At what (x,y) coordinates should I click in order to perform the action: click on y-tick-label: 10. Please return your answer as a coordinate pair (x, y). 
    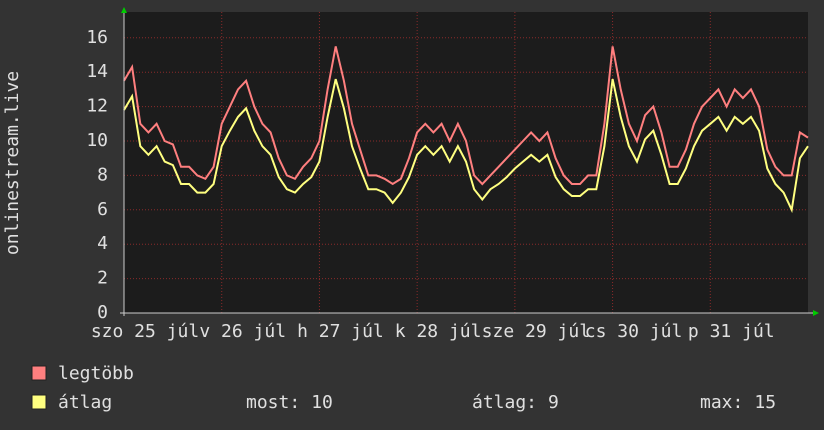
    Looking at the image, I should click on (97, 140).